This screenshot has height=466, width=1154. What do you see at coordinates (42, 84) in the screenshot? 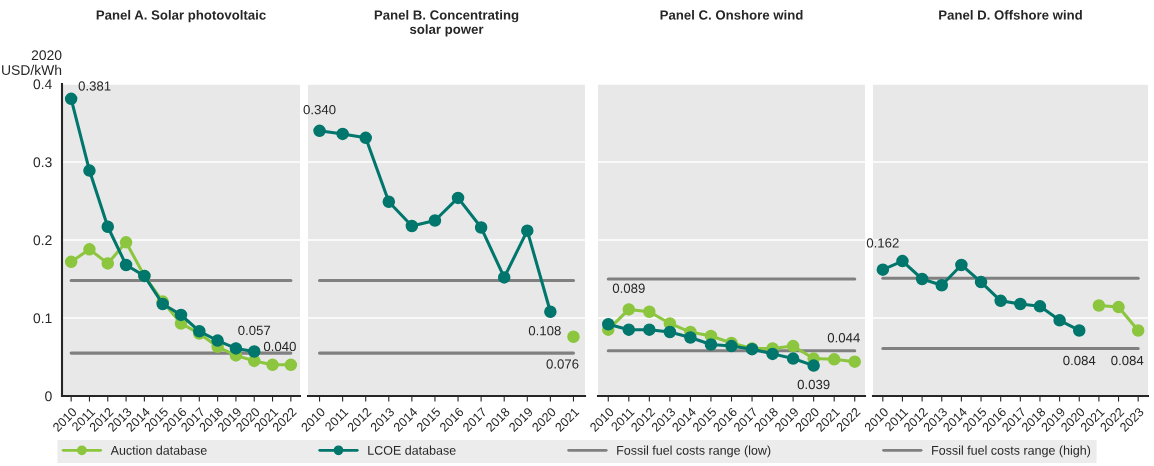
I see `y-tick-label: 0.4` at bounding box center [42, 84].